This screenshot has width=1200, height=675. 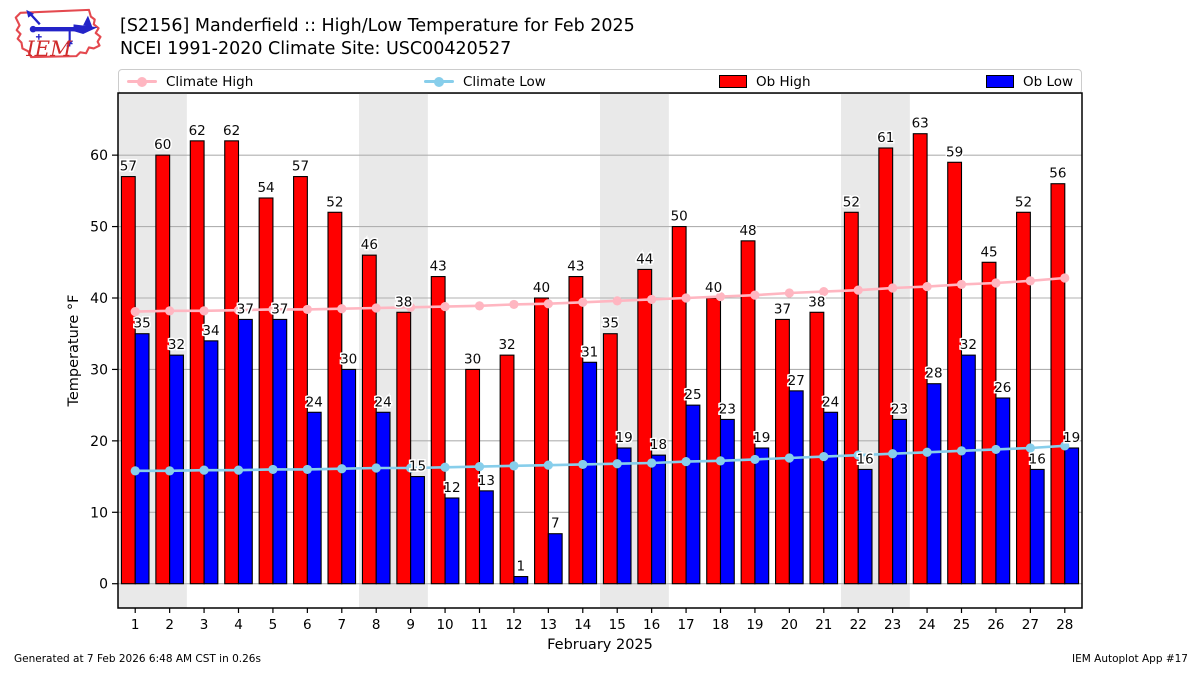 I want to click on y-tick-label: 10, so click(x=99, y=513).